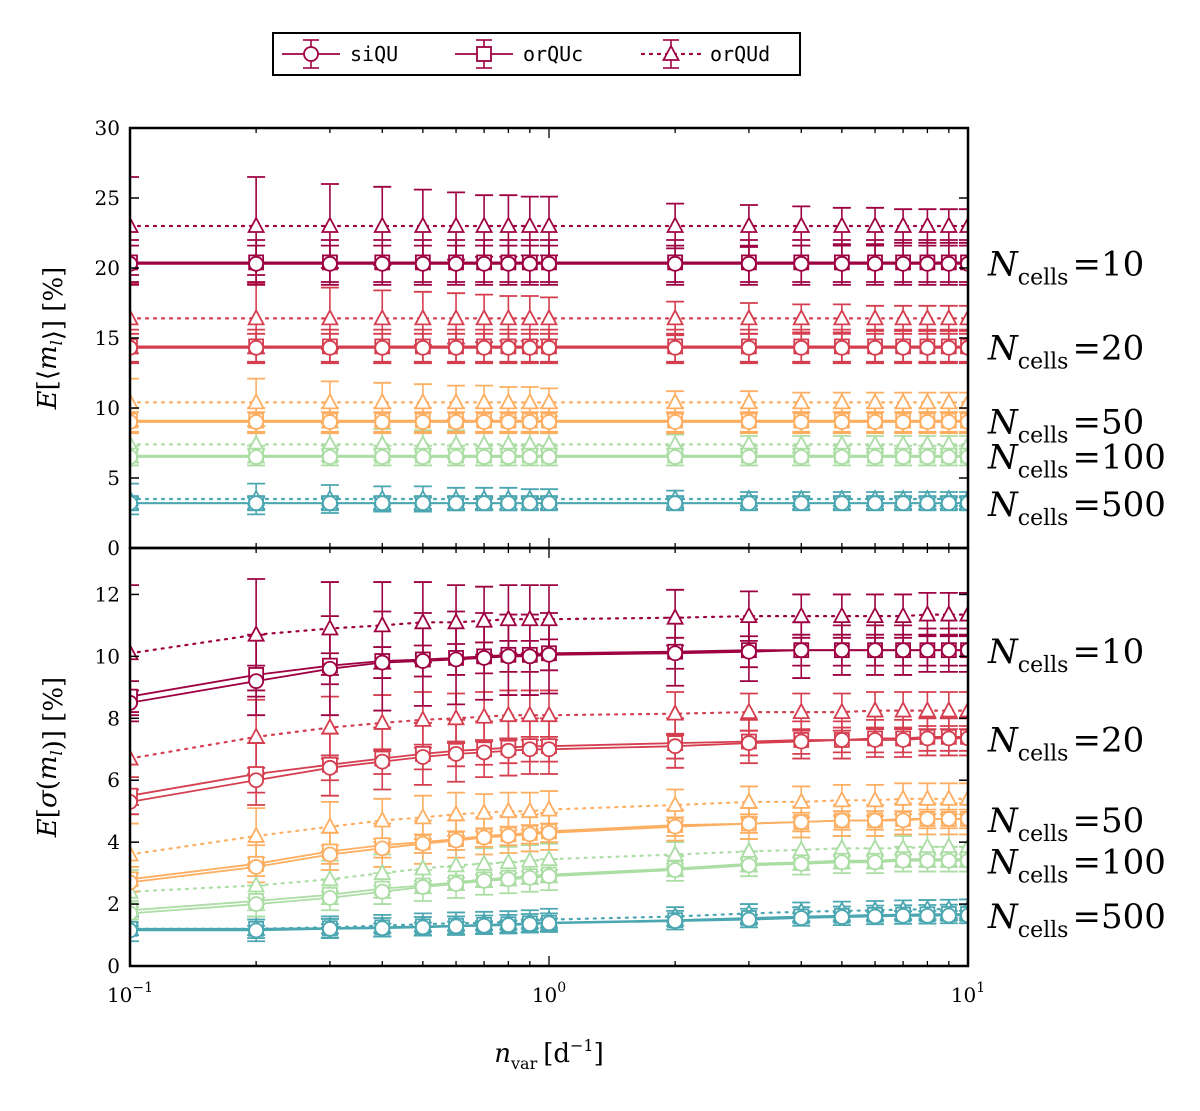 This screenshot has height=1111, width=1200. What do you see at coordinates (549, 676) in the screenshot?
I see `markers-10-siQU` at bounding box center [549, 676].